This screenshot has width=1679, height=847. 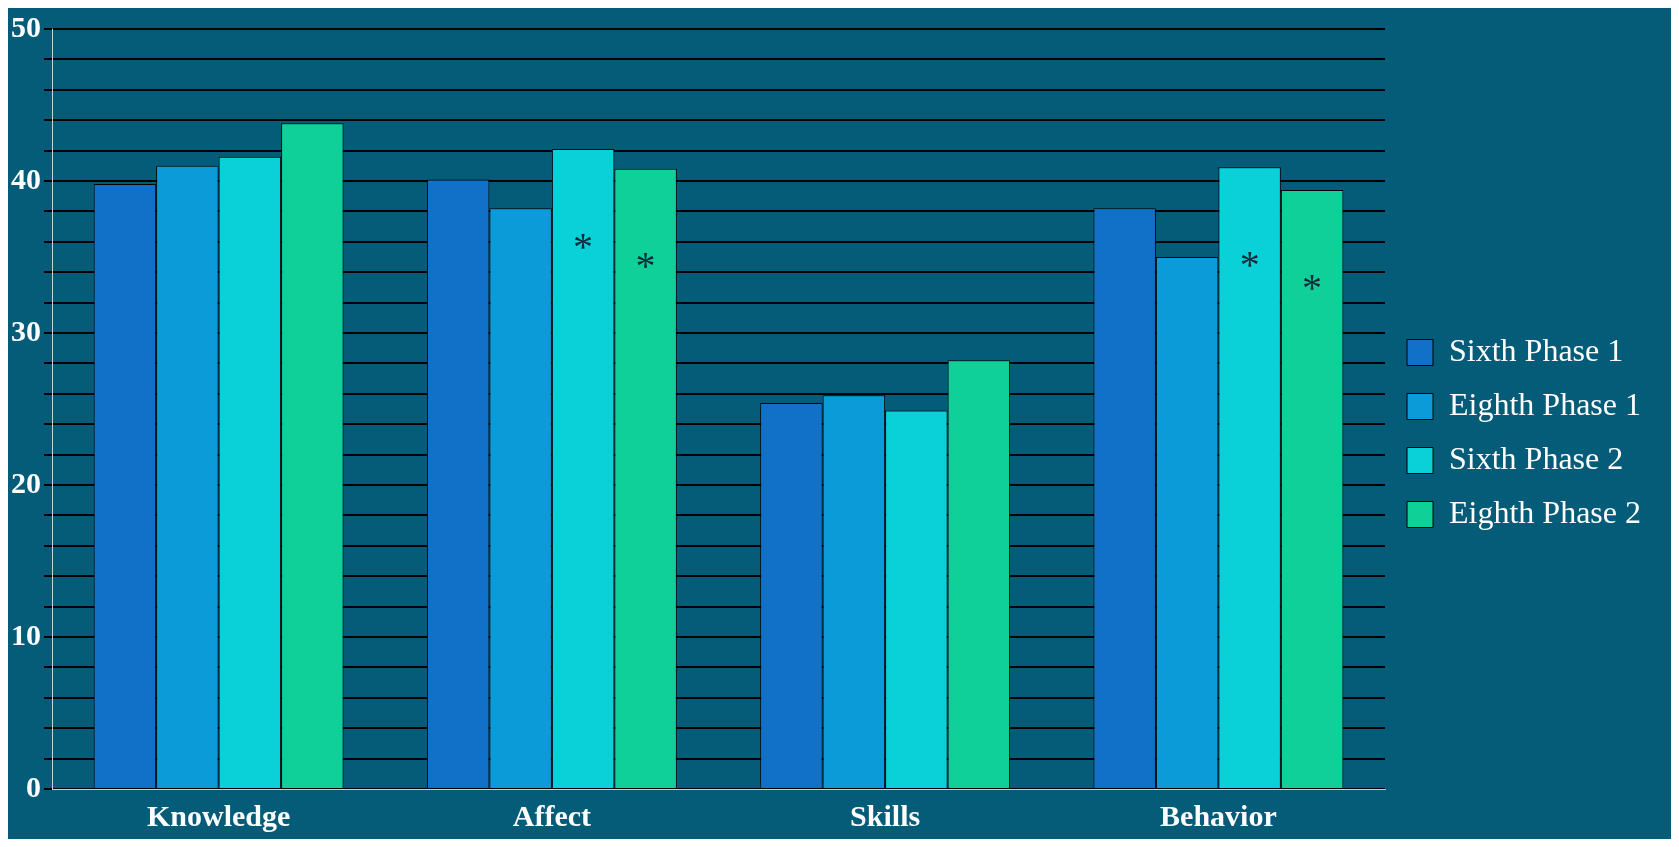 I want to click on x-tick-label: Affect, so click(x=552, y=815).